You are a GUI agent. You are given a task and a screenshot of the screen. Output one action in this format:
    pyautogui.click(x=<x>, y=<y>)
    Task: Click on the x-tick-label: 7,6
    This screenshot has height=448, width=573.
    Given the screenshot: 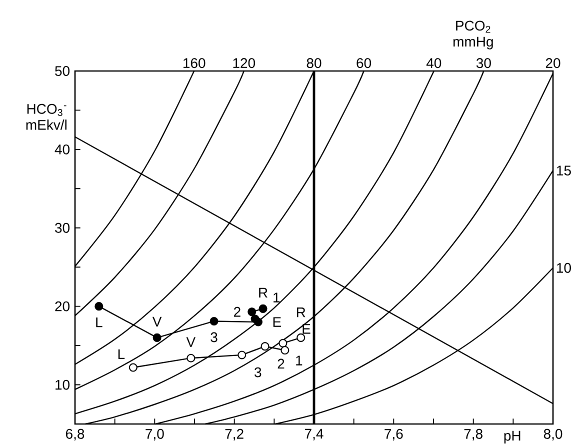 What is the action you would take?
    pyautogui.click(x=393, y=434)
    